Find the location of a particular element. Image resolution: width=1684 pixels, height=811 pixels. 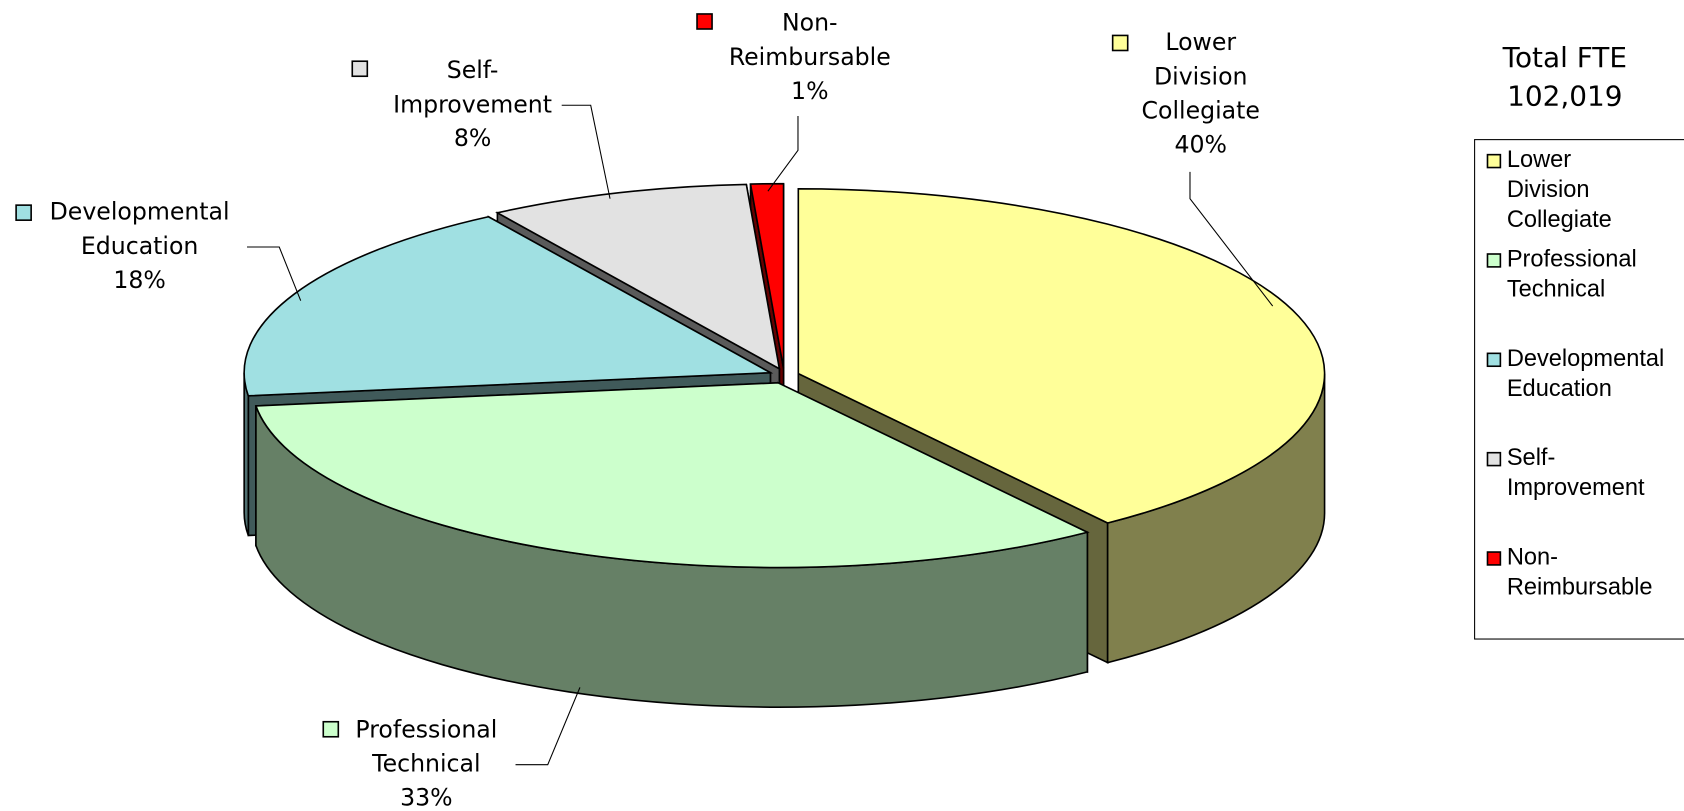

legend-label: Self-Improvement is located at coordinates (1576, 473).